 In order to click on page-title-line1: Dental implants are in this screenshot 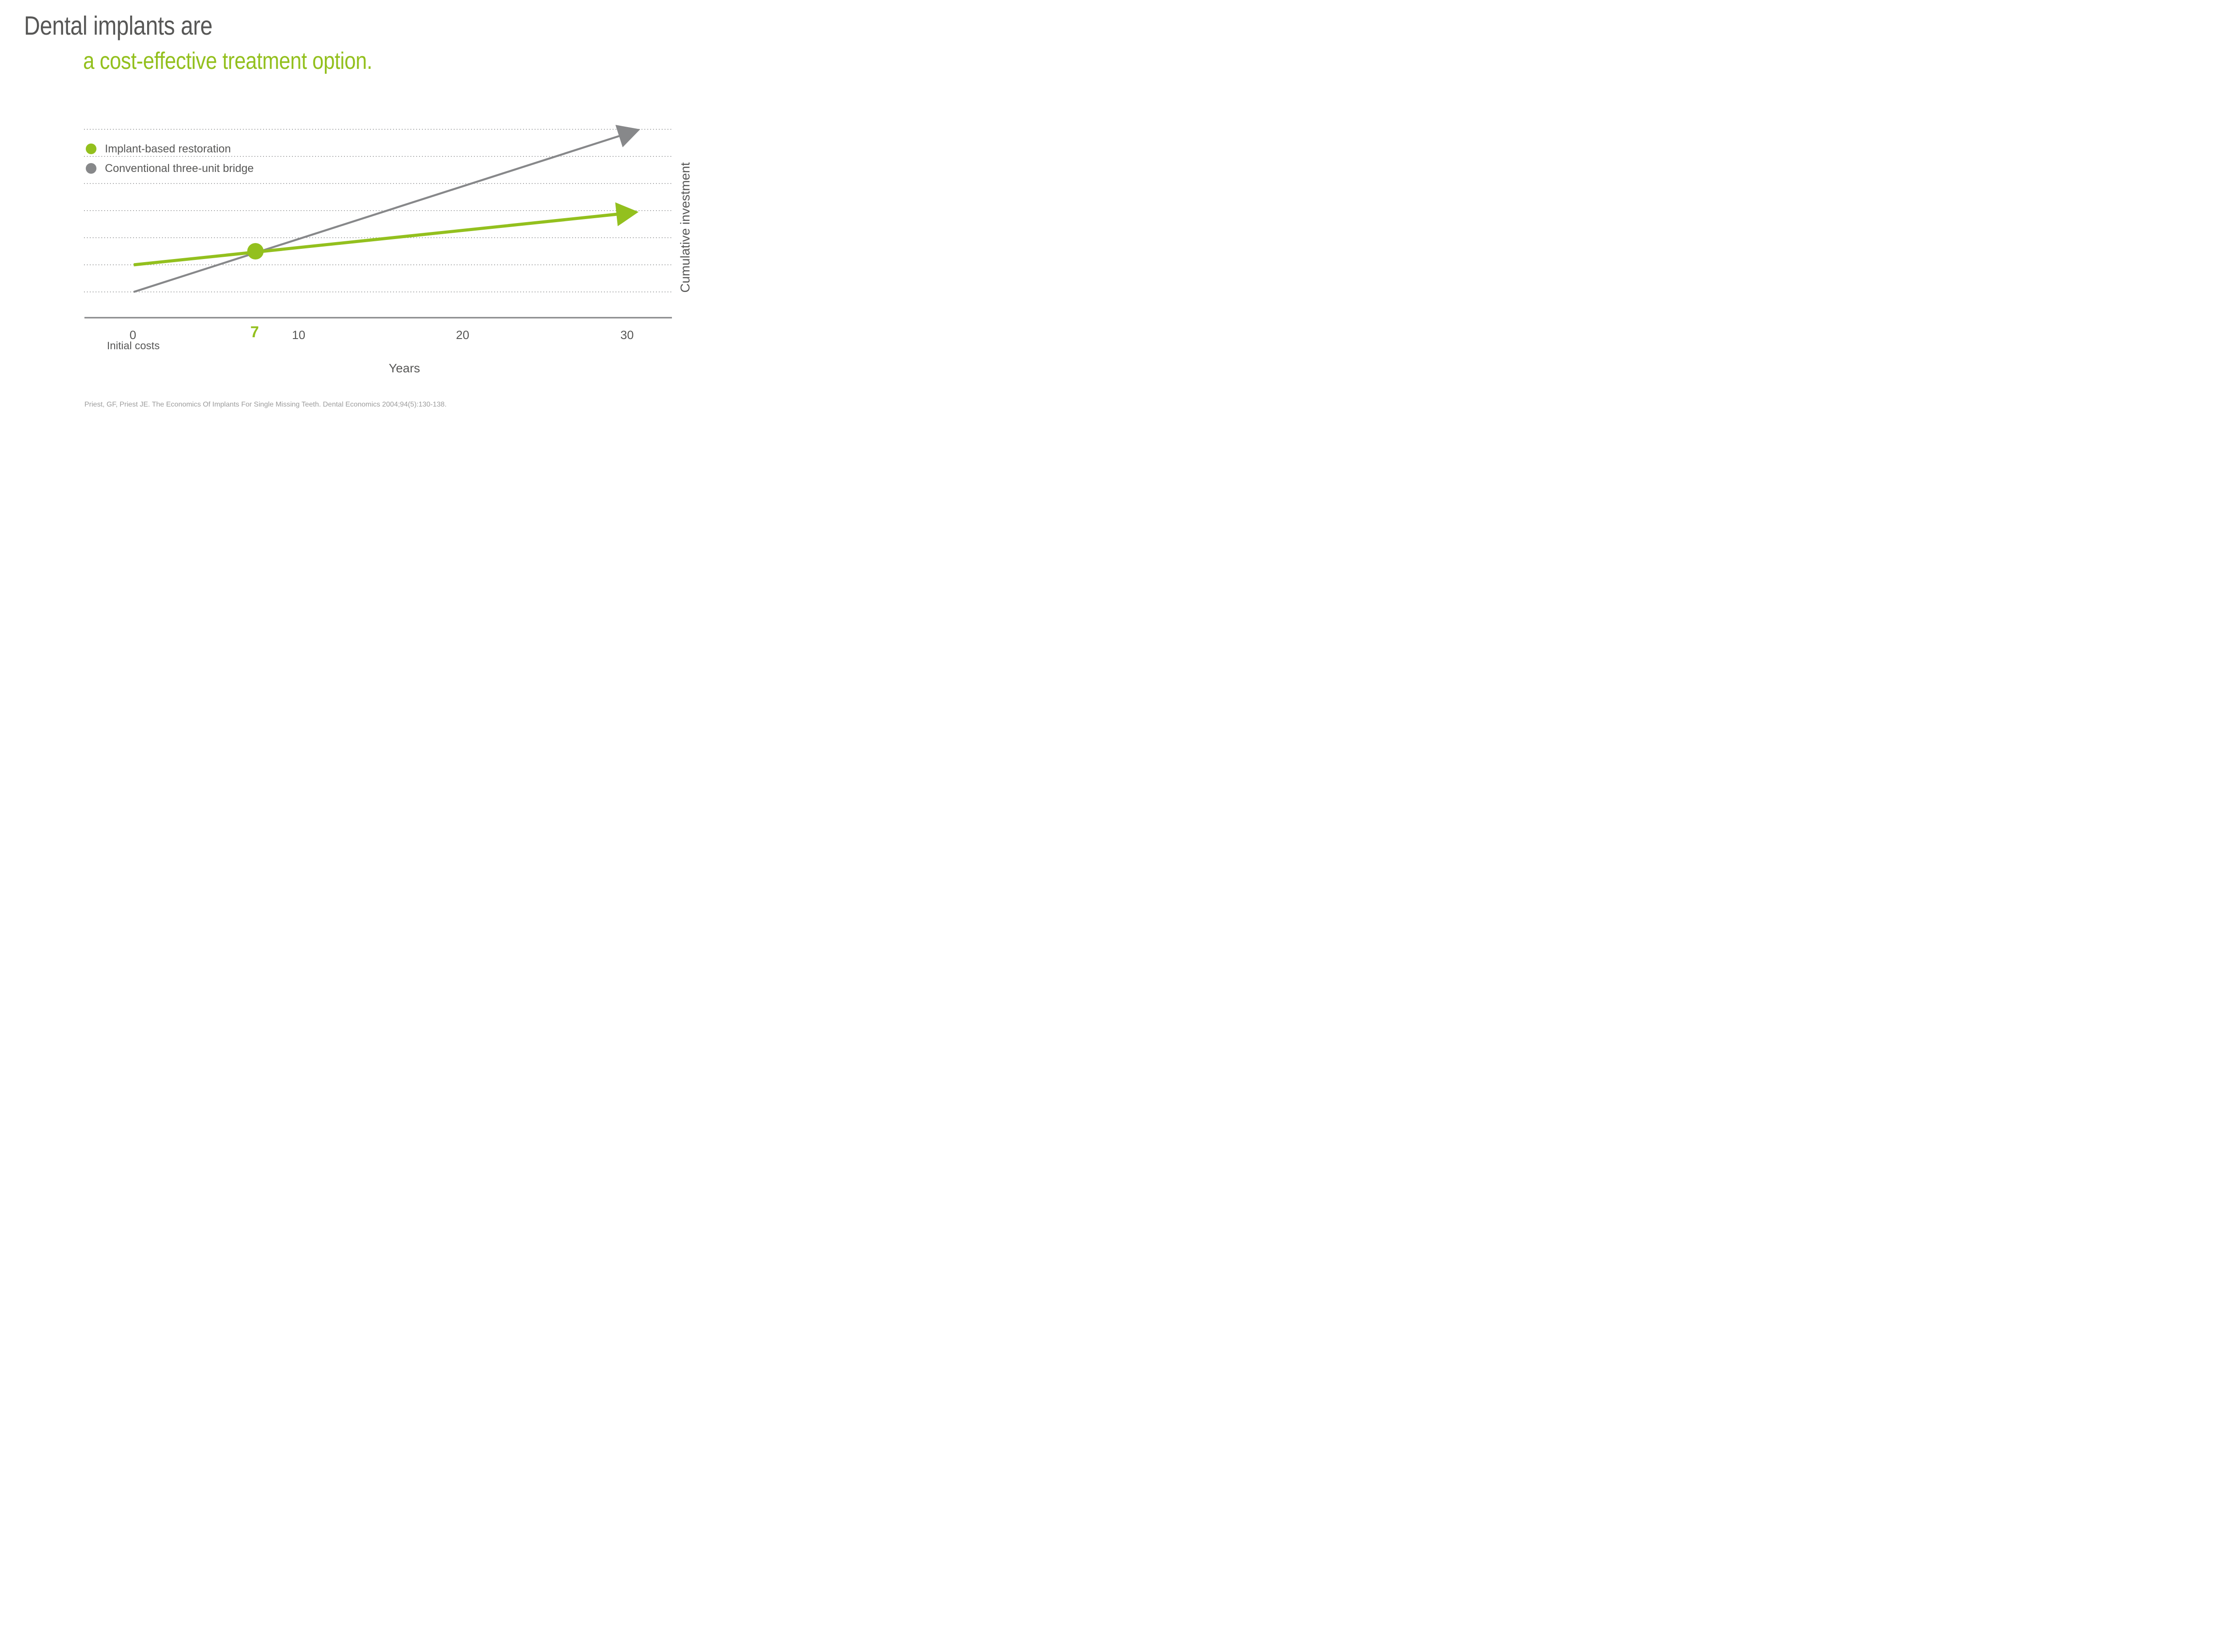, I will do `click(118, 25)`.